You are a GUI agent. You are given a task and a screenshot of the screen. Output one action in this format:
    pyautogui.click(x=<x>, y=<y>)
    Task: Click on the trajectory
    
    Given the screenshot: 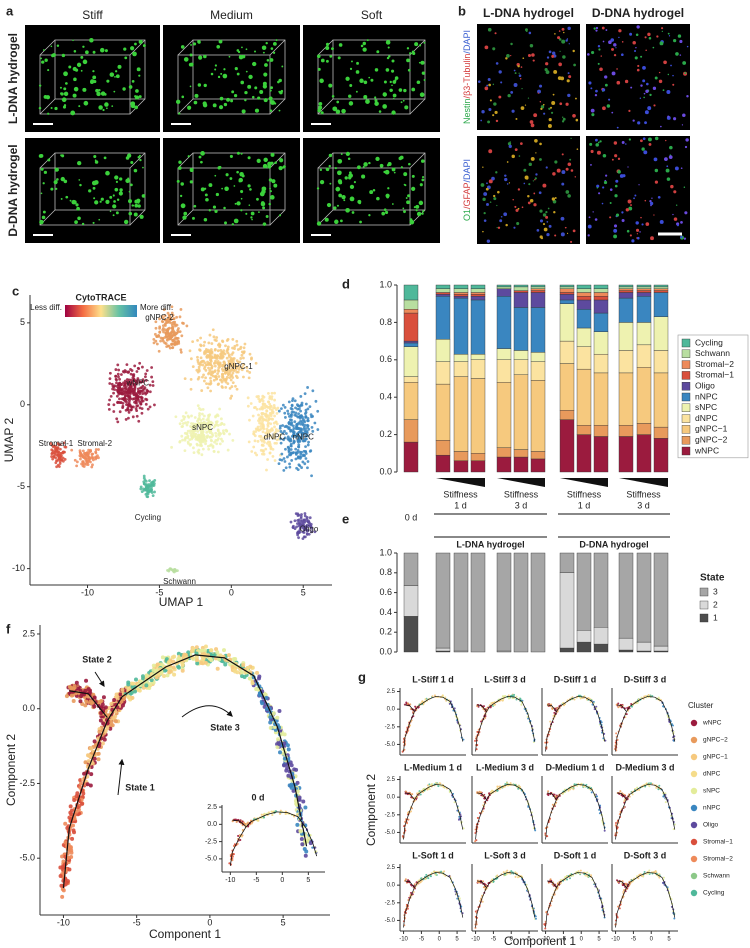 What is the action you would take?
    pyautogui.click(x=575, y=724)
    